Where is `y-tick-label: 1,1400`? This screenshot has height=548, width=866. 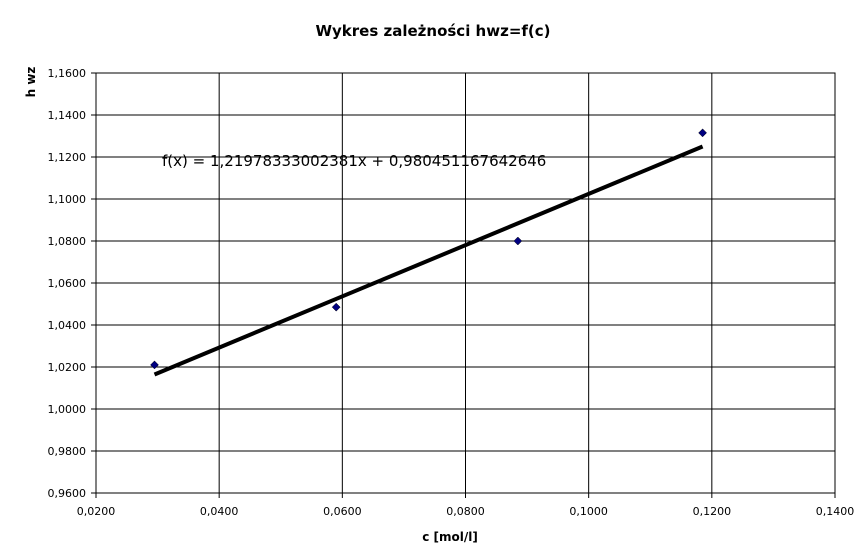 y-tick-label: 1,1400 is located at coordinates (67, 115).